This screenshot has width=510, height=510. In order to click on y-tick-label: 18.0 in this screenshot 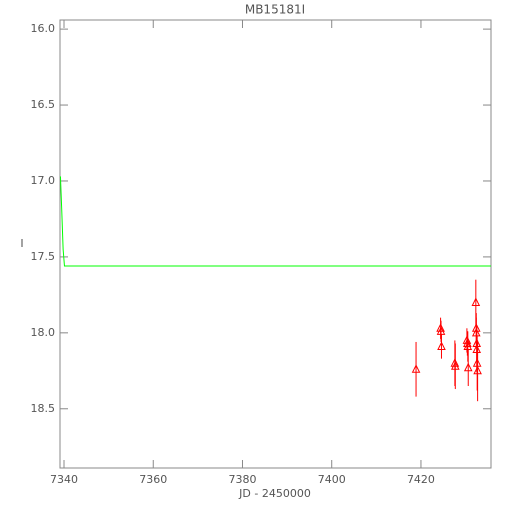, I will do `click(43, 332)`.